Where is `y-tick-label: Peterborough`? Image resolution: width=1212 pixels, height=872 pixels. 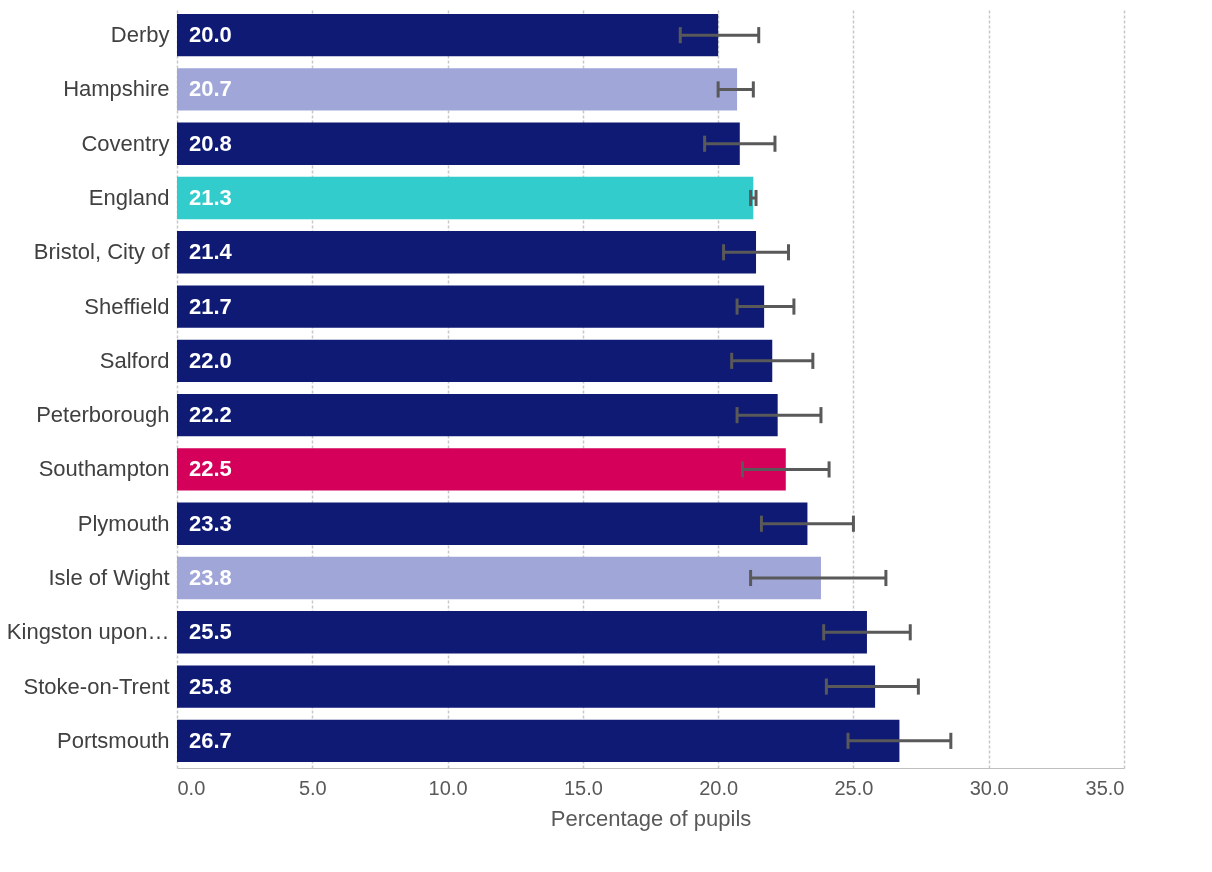 y-tick-label: Peterborough is located at coordinates (103, 415).